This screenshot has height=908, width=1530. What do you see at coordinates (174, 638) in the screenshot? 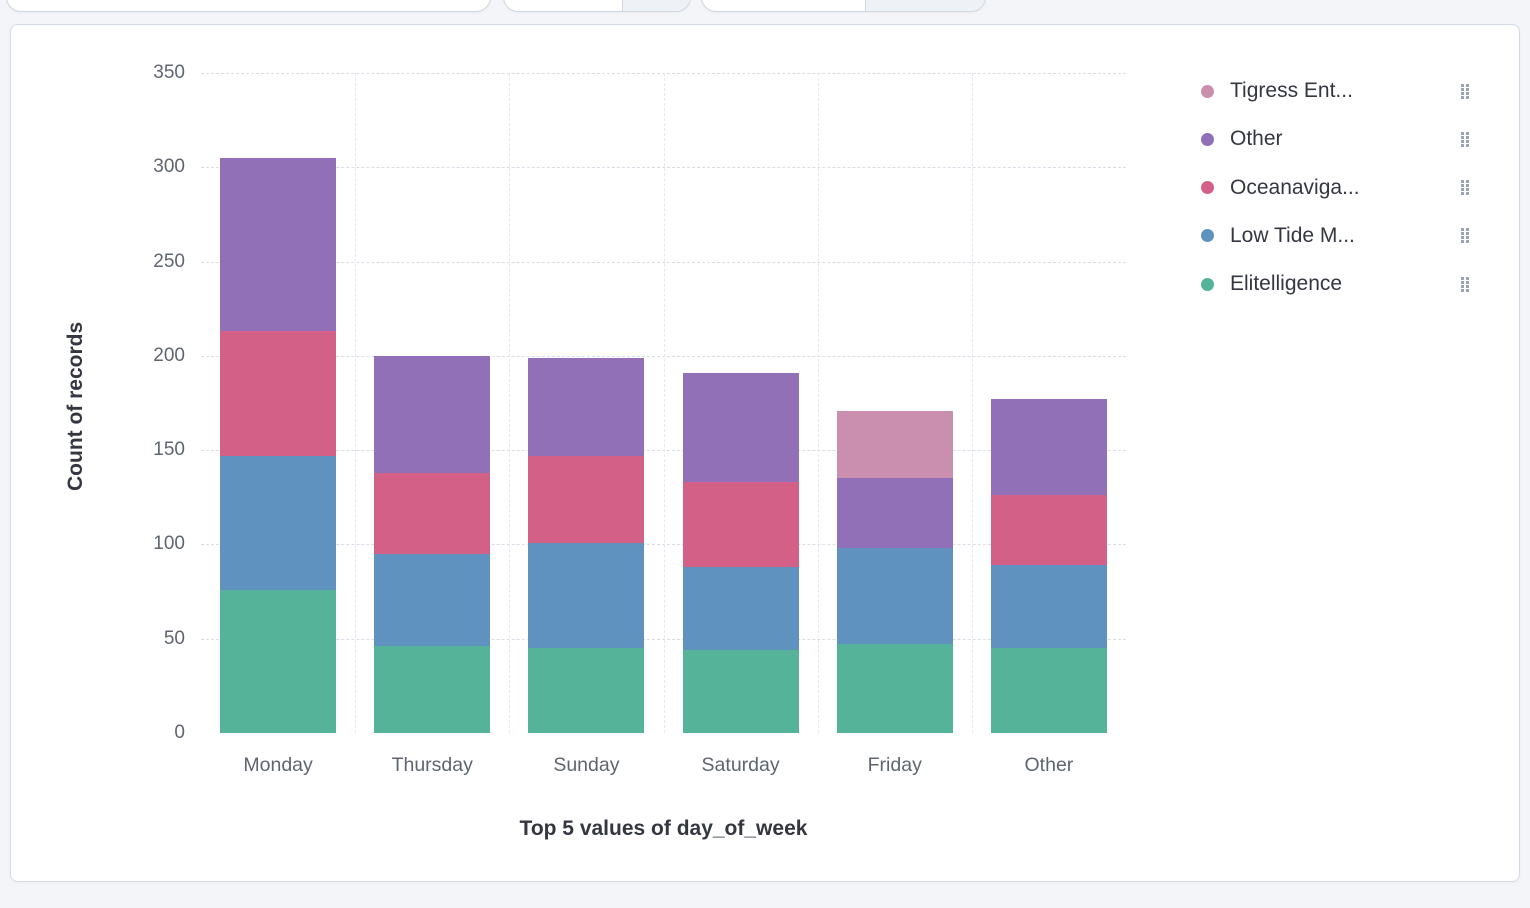
I see `y-tick-label: 50` at bounding box center [174, 638].